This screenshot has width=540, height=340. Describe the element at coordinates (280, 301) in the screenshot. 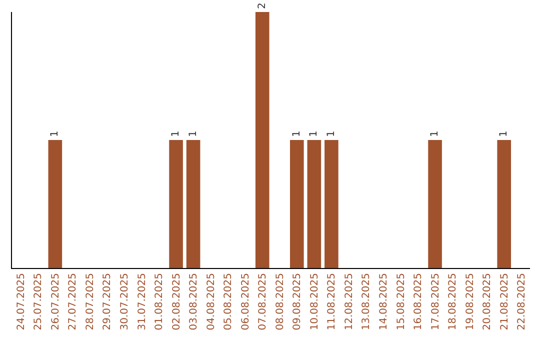

I see `x-tick-label: 08.08.2025` at that location.